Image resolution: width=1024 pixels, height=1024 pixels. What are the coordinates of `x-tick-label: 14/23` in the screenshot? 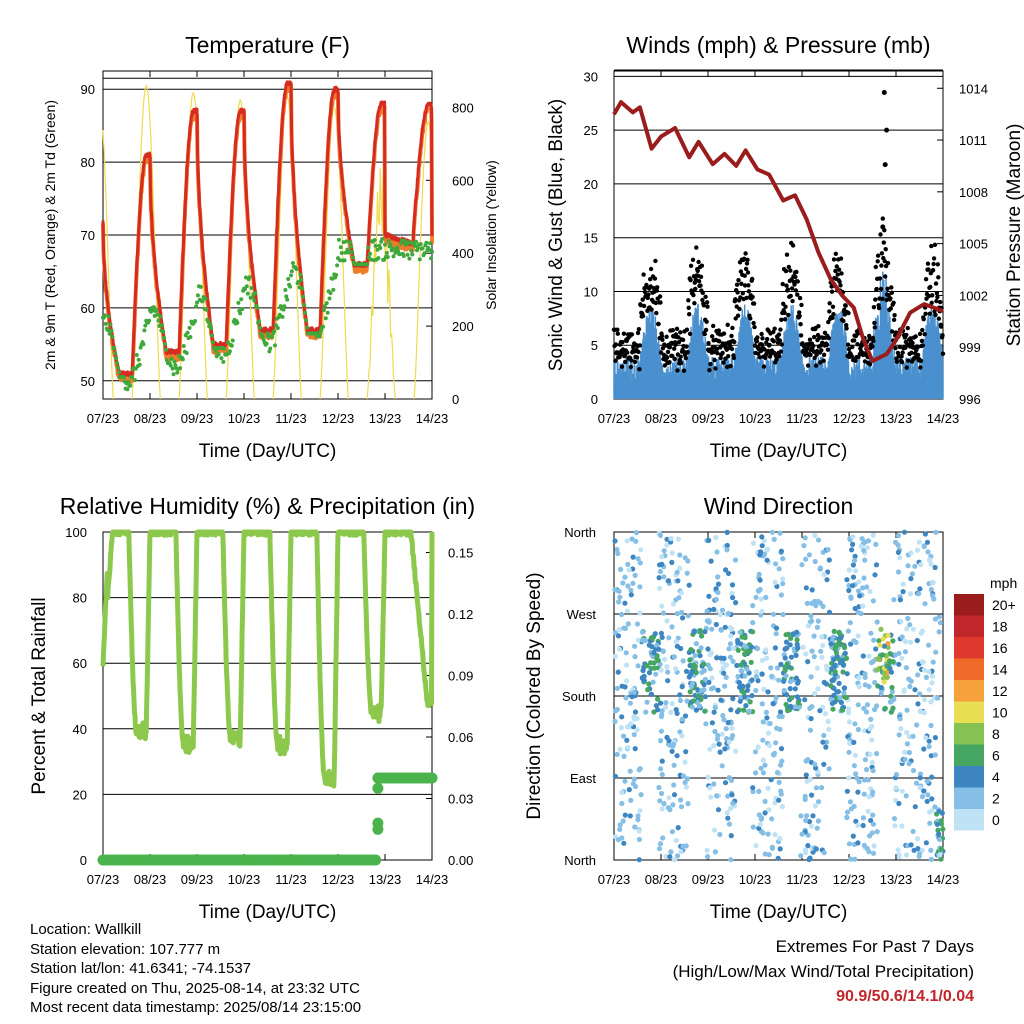 It's located at (943, 879).